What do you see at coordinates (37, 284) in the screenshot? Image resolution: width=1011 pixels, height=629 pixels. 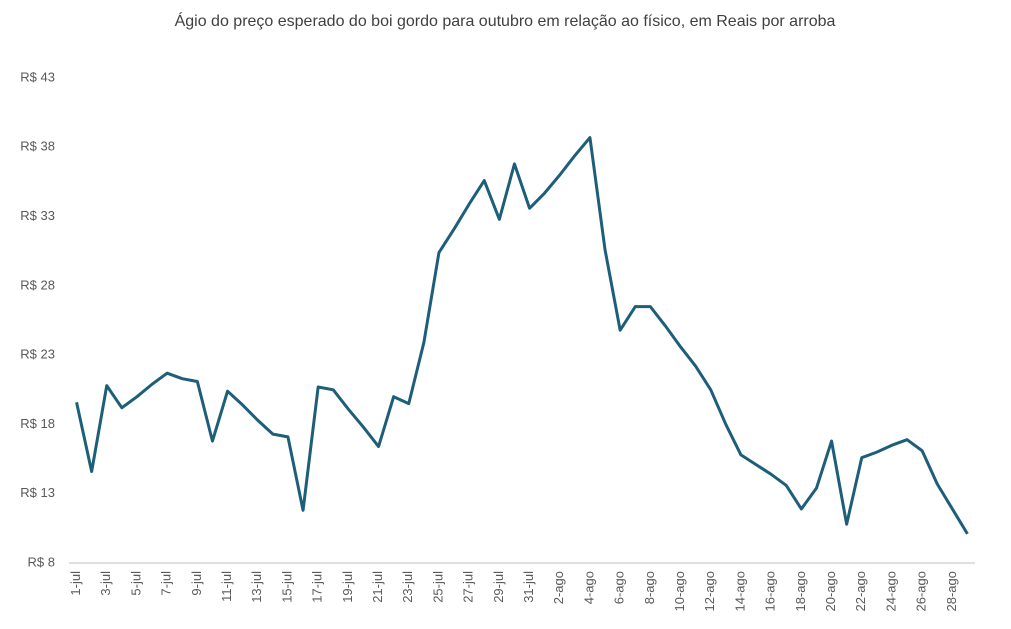 I see `y-tick-label: R$ 28` at bounding box center [37, 284].